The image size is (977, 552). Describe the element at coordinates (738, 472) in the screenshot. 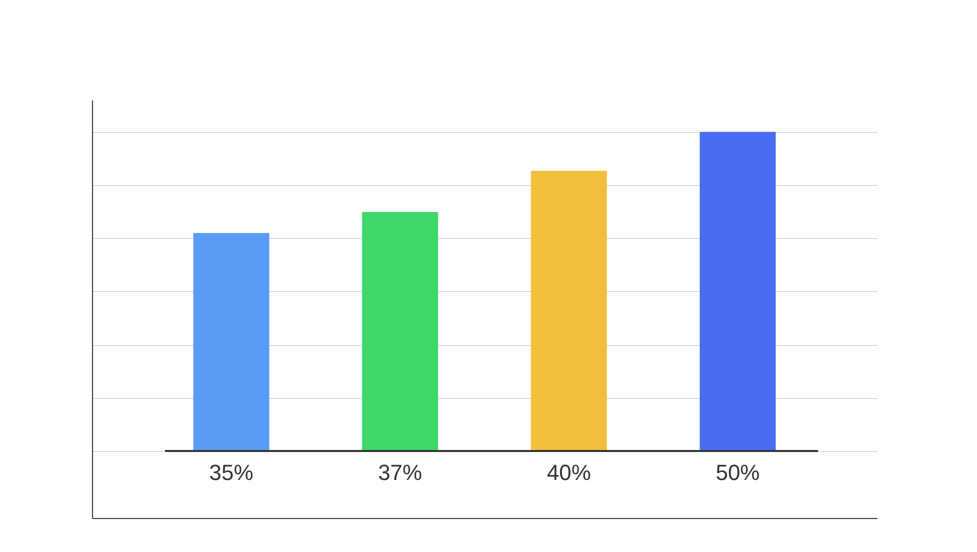

I see `x-tick-label: 50%` at that location.